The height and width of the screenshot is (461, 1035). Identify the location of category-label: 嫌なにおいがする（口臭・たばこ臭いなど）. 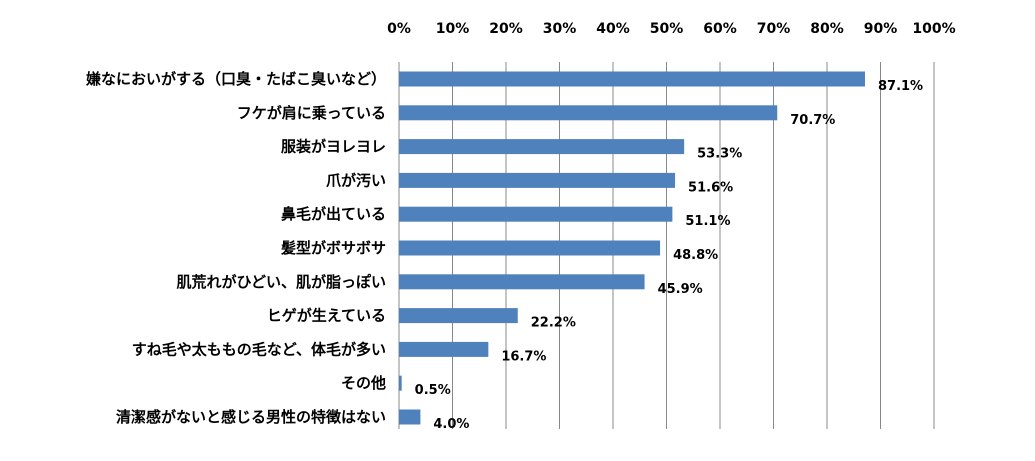
(235, 79).